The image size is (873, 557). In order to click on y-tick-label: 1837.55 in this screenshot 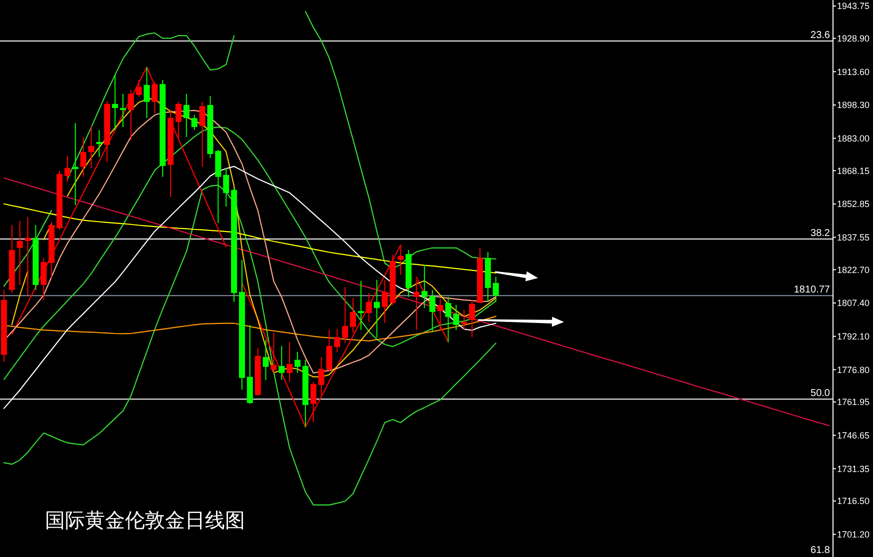, I will do `click(853, 237)`.